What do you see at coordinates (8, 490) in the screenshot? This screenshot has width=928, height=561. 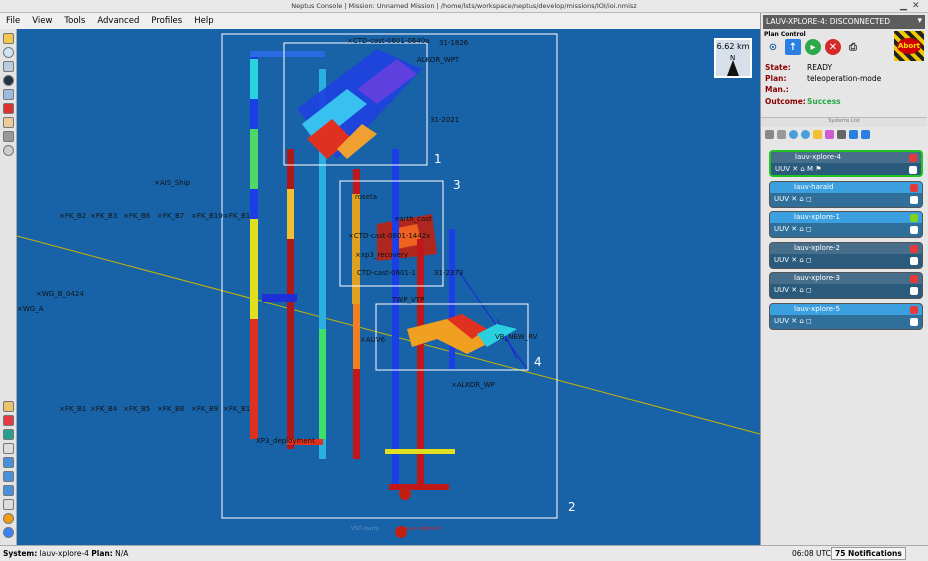 I see `grid-icon` at bounding box center [8, 490].